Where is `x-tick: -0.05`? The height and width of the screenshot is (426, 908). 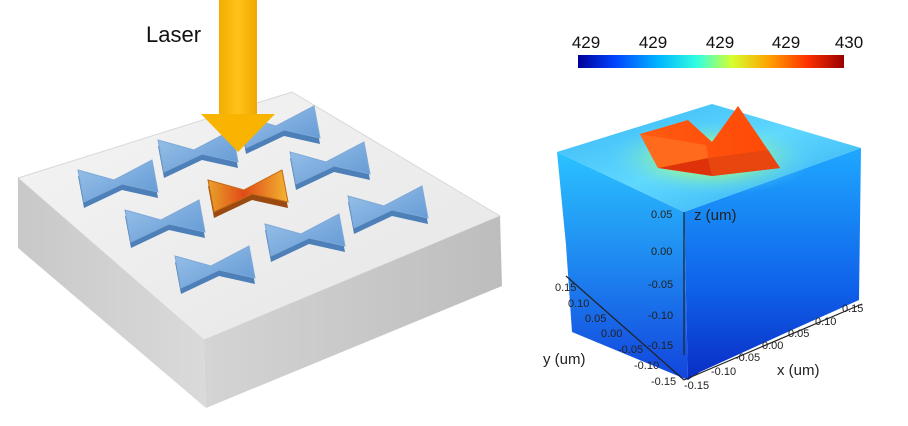 x-tick: -0.05 is located at coordinates (748, 358).